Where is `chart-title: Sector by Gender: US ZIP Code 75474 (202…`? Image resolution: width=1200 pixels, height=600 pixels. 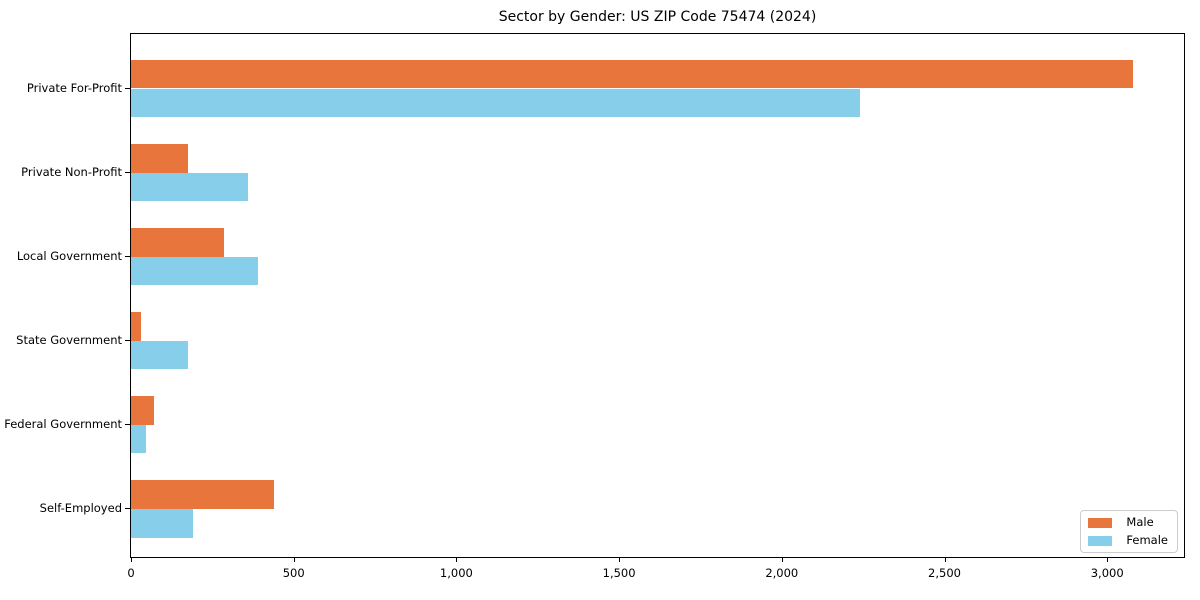
chart-title: Sector by Gender: US ZIP Code 75474 (202… is located at coordinates (657, 17).